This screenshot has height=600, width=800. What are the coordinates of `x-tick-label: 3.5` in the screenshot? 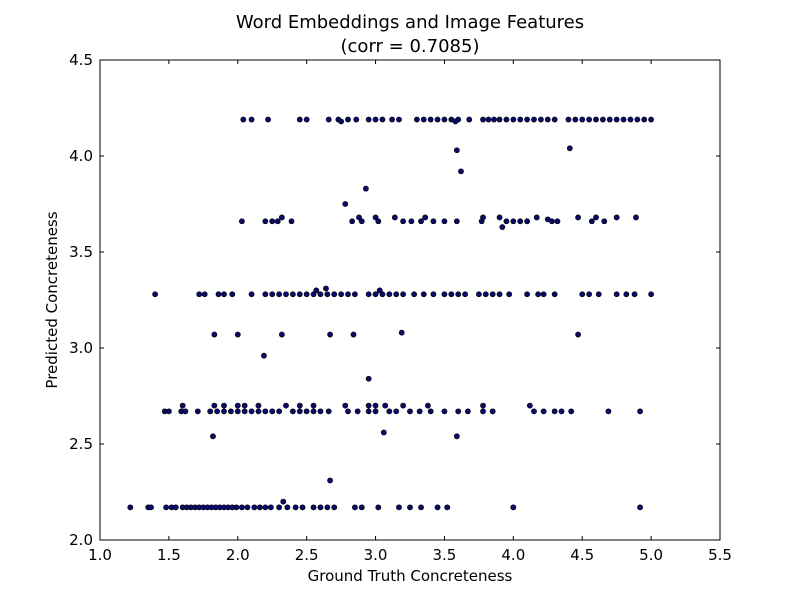 It's located at (445, 555).